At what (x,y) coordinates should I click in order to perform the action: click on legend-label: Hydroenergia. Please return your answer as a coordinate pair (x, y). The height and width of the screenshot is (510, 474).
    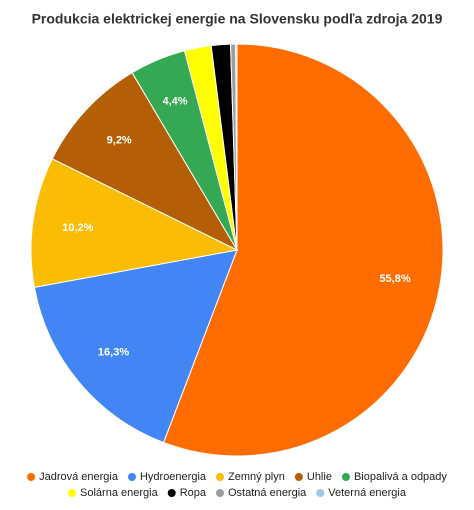
    Looking at the image, I should click on (173, 477).